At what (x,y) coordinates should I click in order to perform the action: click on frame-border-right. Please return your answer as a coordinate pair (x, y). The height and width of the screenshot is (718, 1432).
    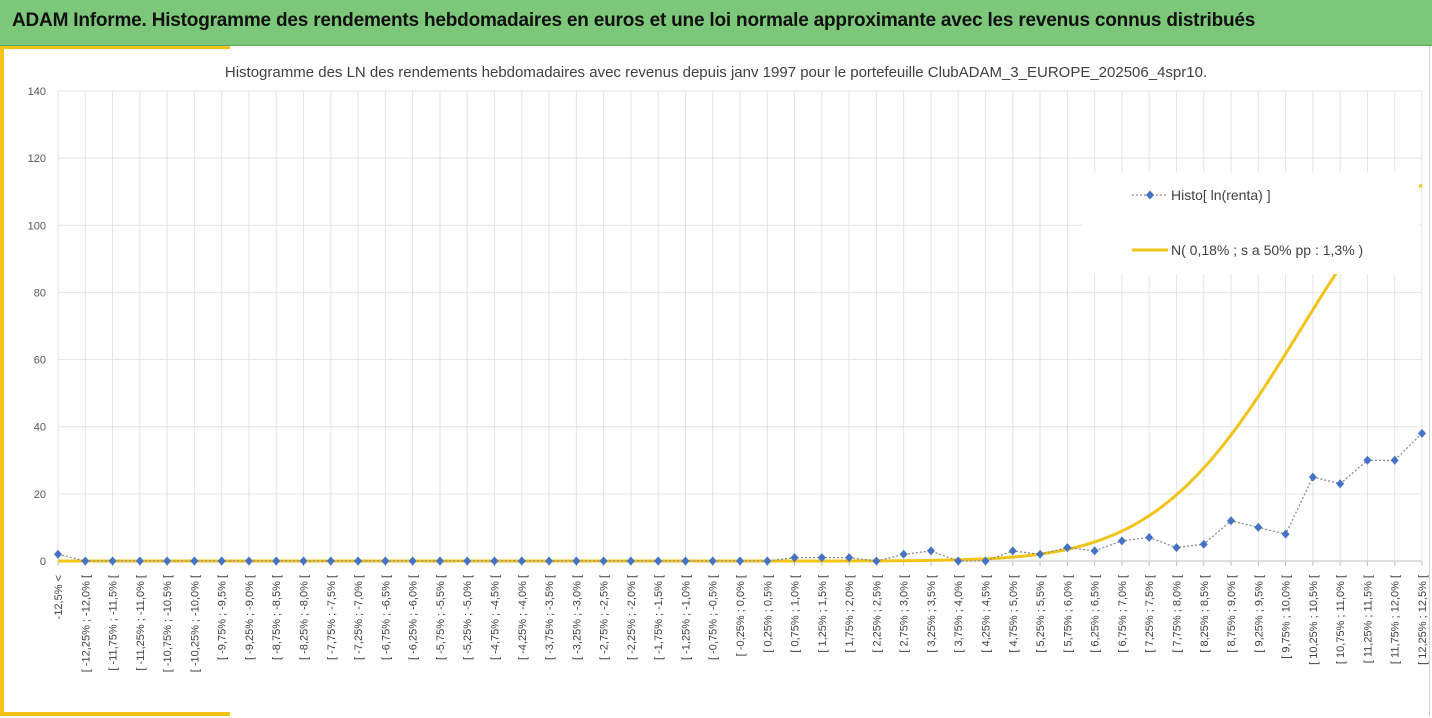
    Looking at the image, I should click on (1429, 381).